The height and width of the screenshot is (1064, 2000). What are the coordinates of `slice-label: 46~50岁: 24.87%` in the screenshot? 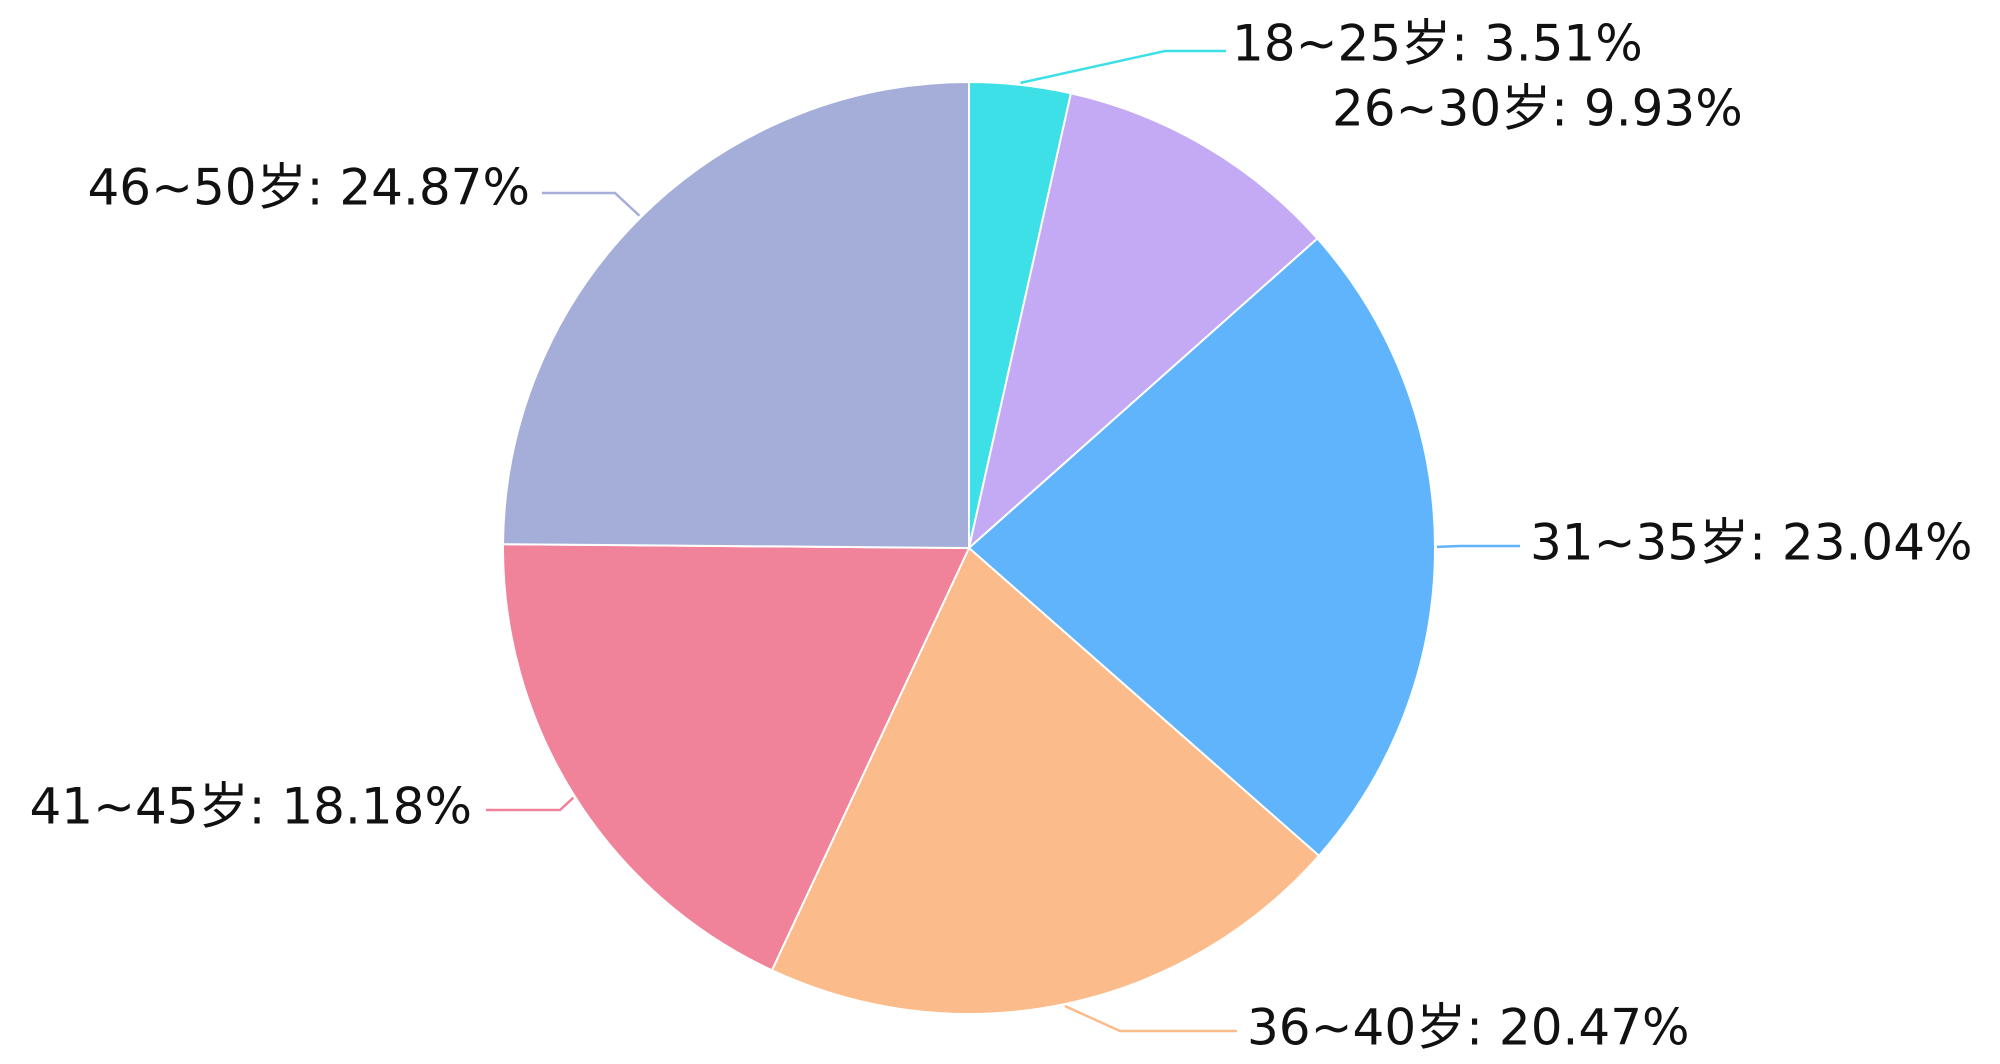 It's located at (308, 188).